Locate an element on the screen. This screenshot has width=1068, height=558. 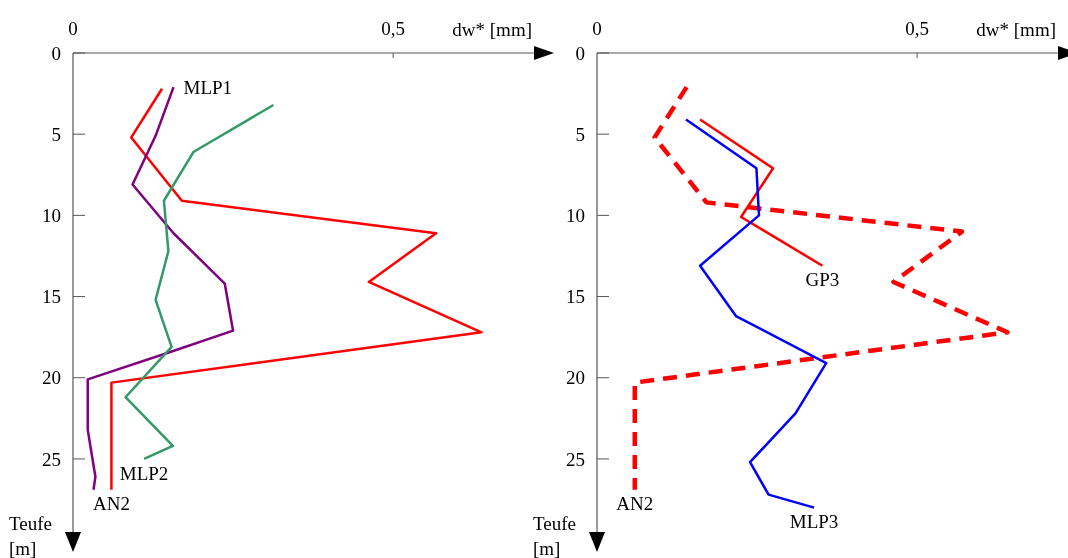
series-label: MLP3 is located at coordinates (814, 522).